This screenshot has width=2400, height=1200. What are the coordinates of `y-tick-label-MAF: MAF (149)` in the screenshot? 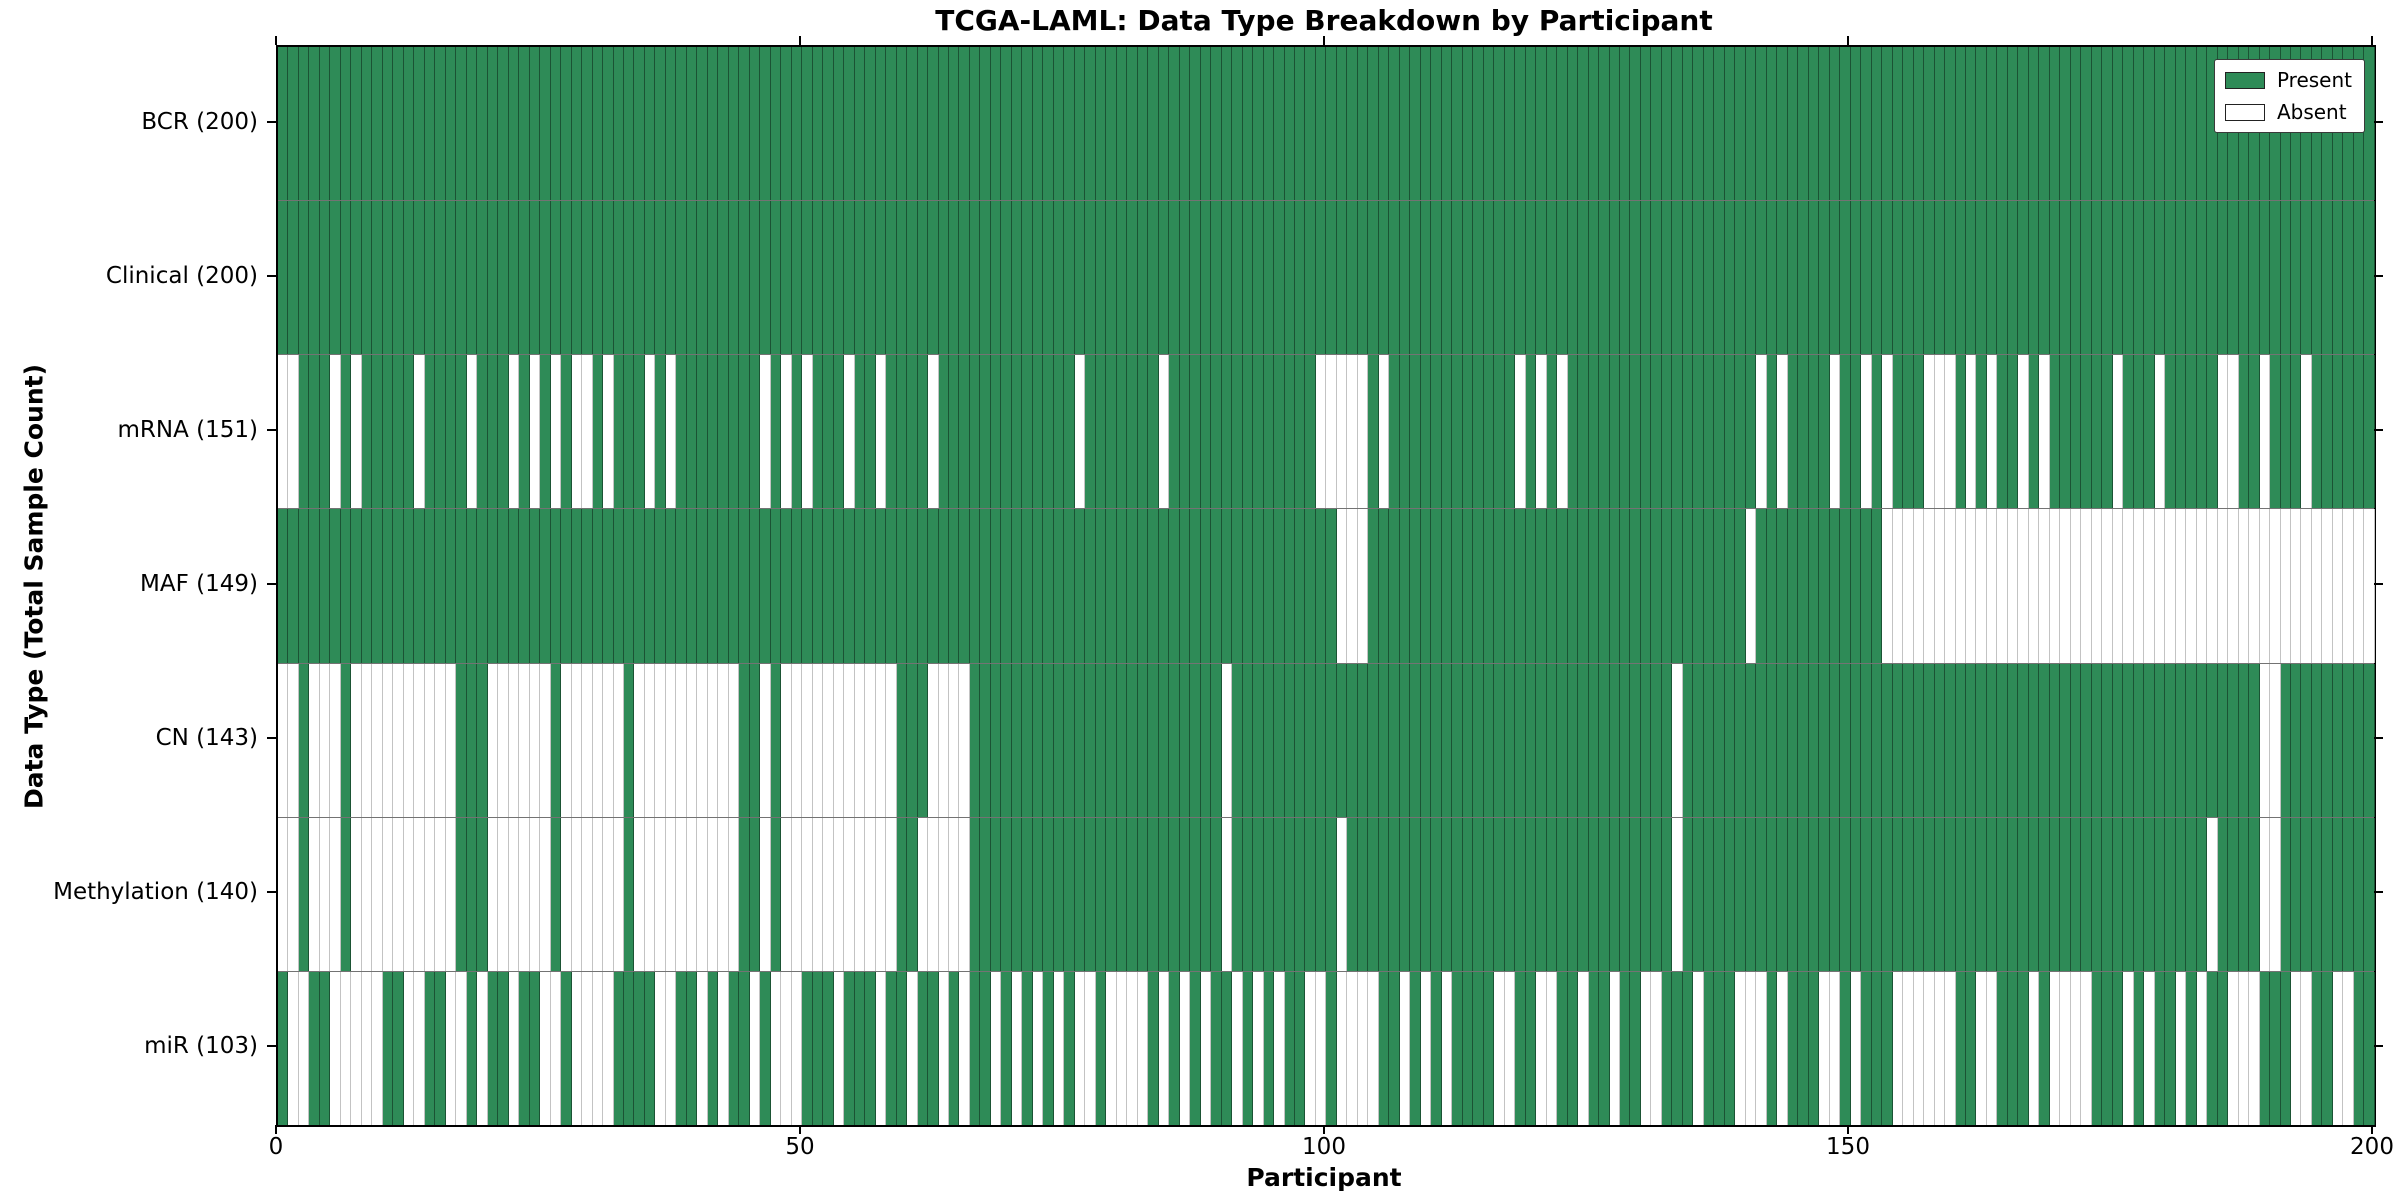 It's located at (199, 584).